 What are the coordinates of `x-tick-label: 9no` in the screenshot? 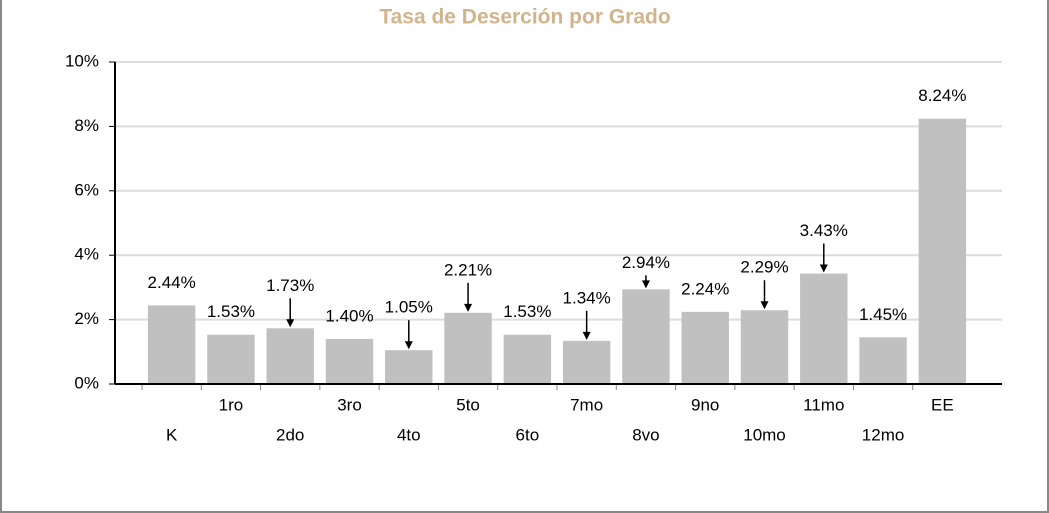 It's located at (705, 404).